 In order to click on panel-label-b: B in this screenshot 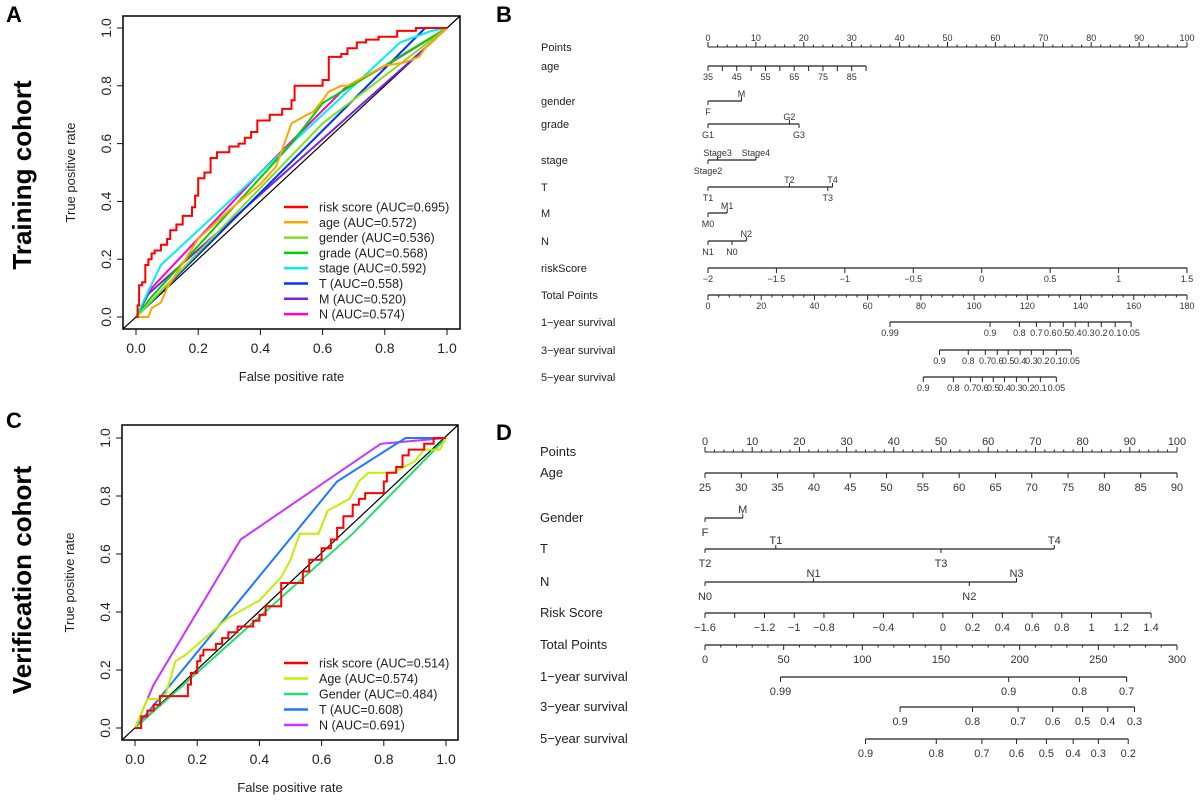, I will do `click(504, 14)`.